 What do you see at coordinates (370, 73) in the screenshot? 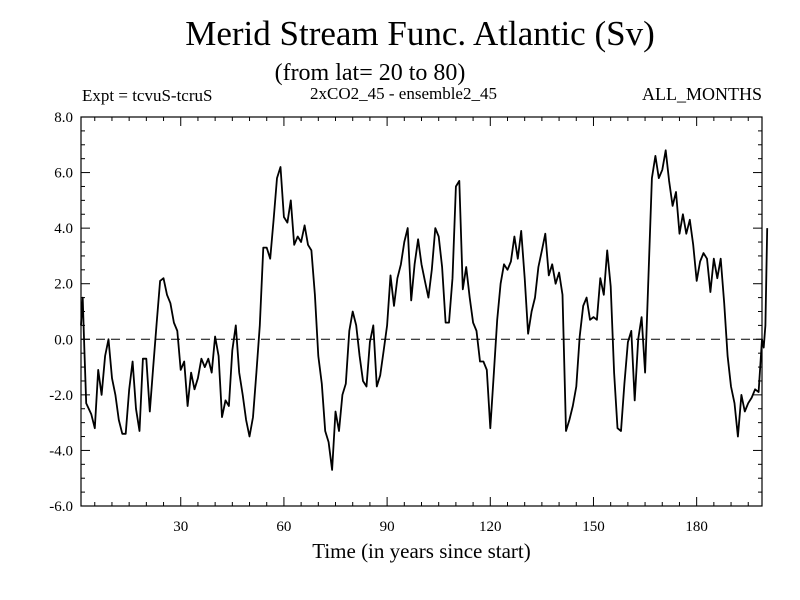
I see `chart-subtitle: (from lat= 20 to 80)` at bounding box center [370, 73].